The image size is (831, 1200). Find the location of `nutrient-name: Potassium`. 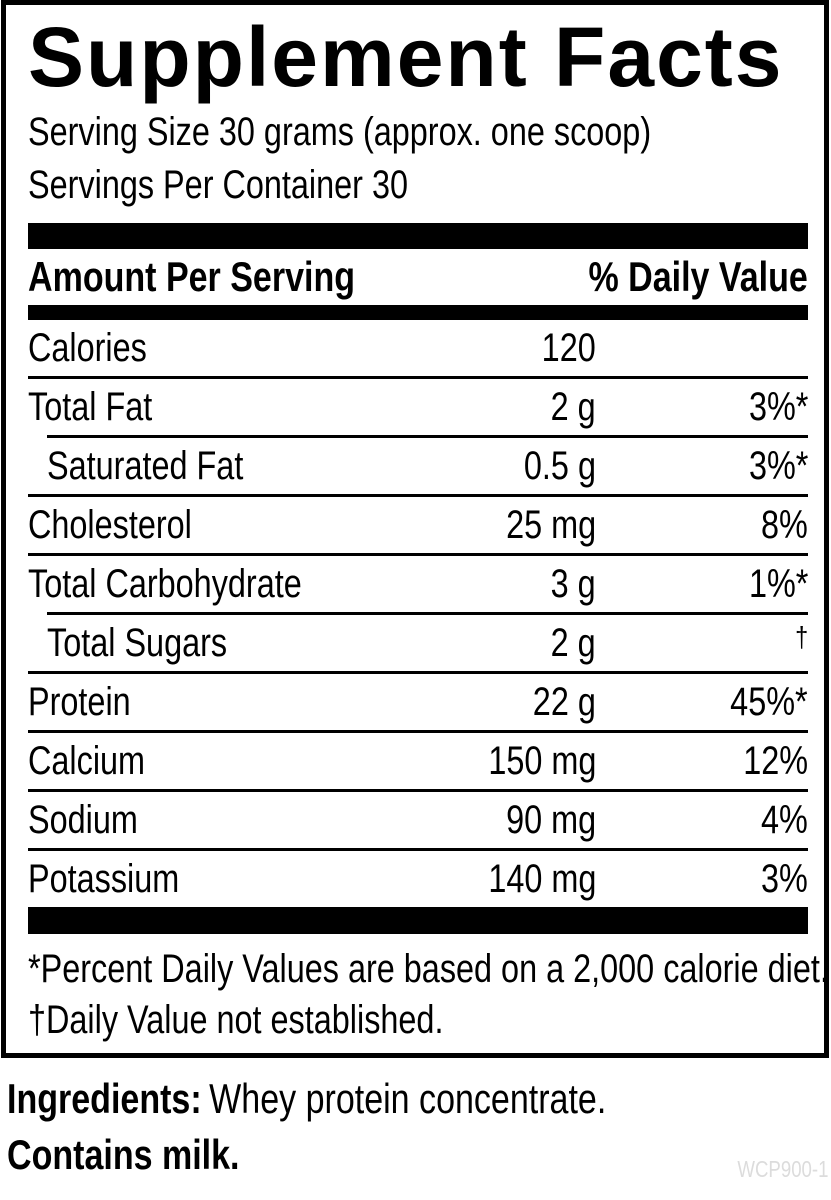

nutrient-name: Potassium is located at coordinates (104, 878).